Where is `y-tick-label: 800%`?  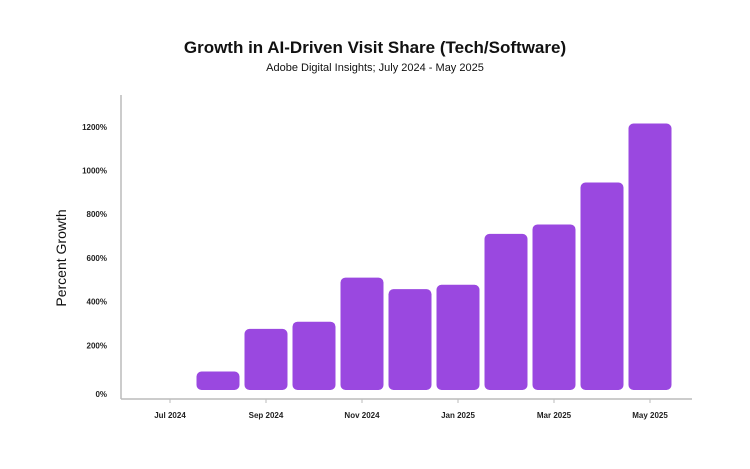
y-tick-label: 800% is located at coordinates (97, 214).